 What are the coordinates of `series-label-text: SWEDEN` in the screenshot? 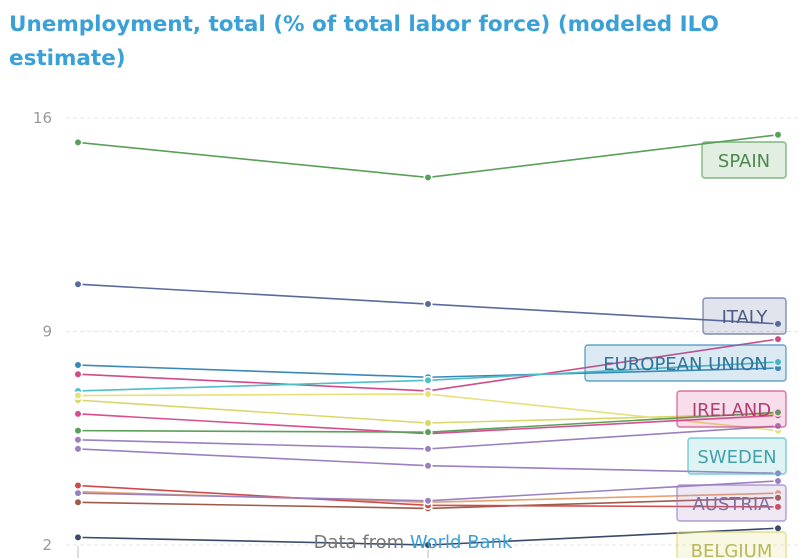 It's located at (736, 457).